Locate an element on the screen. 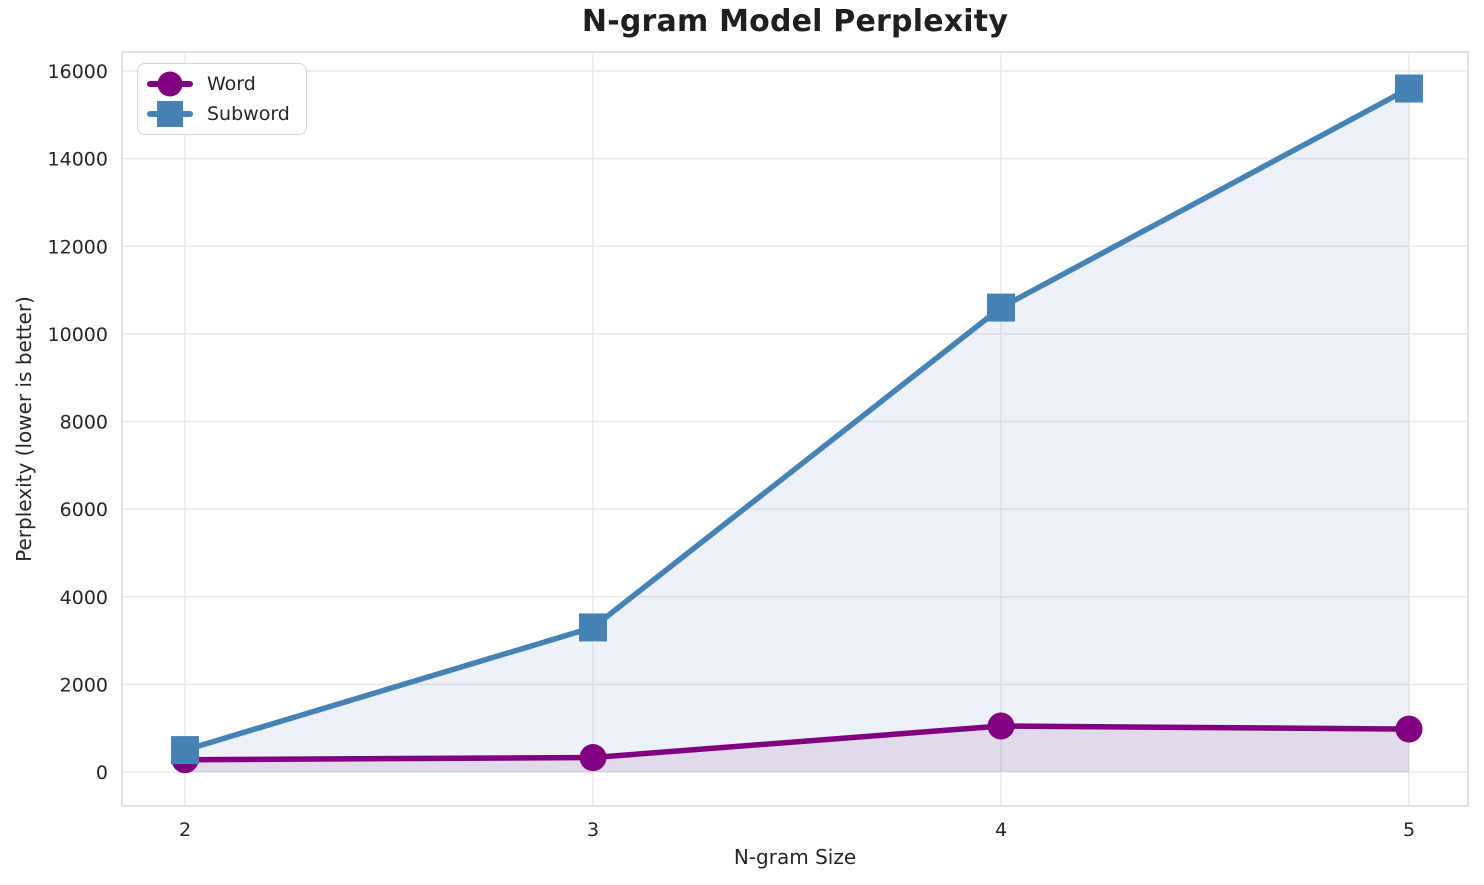 This screenshot has width=1484, height=885. subword-square-swatch is located at coordinates (170, 114).